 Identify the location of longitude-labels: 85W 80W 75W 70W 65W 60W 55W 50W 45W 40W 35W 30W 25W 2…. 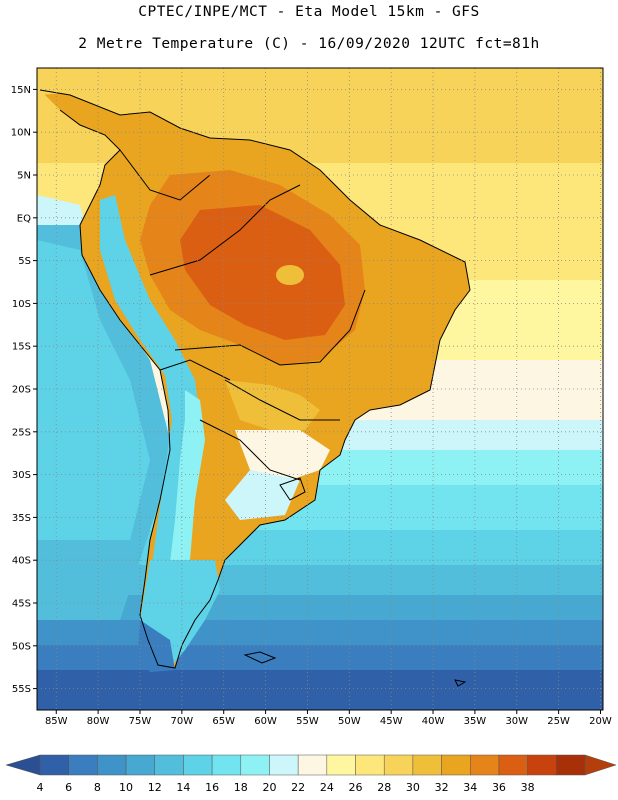
(328, 721).